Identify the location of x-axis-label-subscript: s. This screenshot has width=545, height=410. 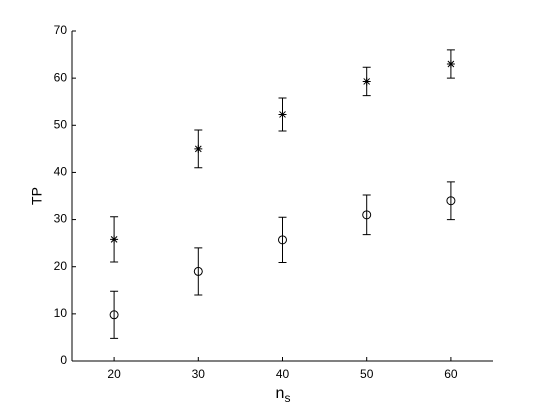
(287, 398).